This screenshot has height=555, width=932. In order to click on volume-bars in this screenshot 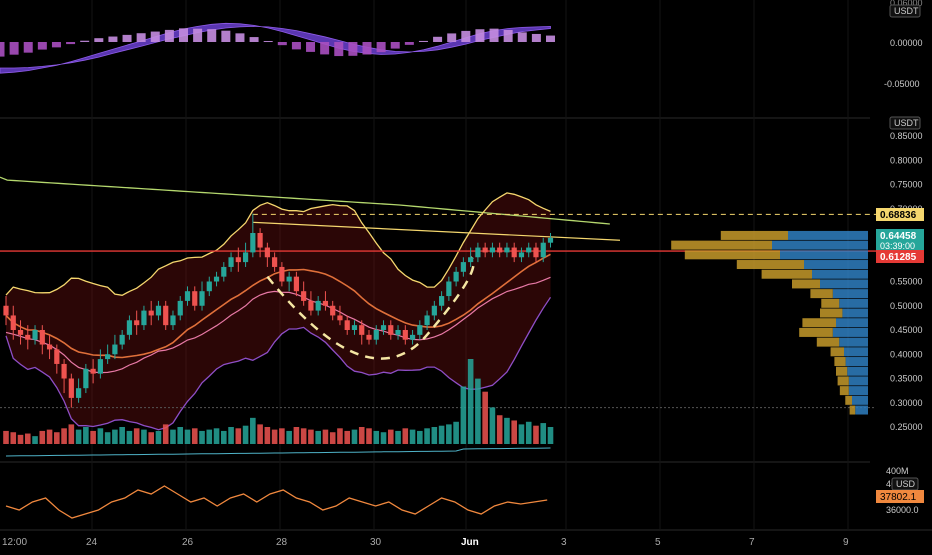, I will do `click(278, 401)`.